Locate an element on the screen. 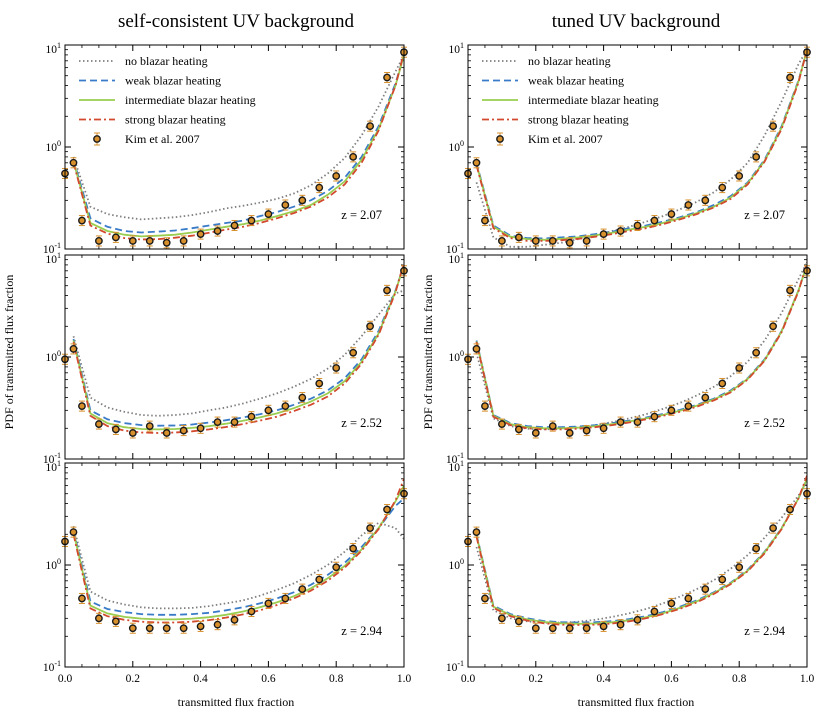 This screenshot has width=830, height=712. column-title-left: self-consistent UV background is located at coordinates (236, 21).